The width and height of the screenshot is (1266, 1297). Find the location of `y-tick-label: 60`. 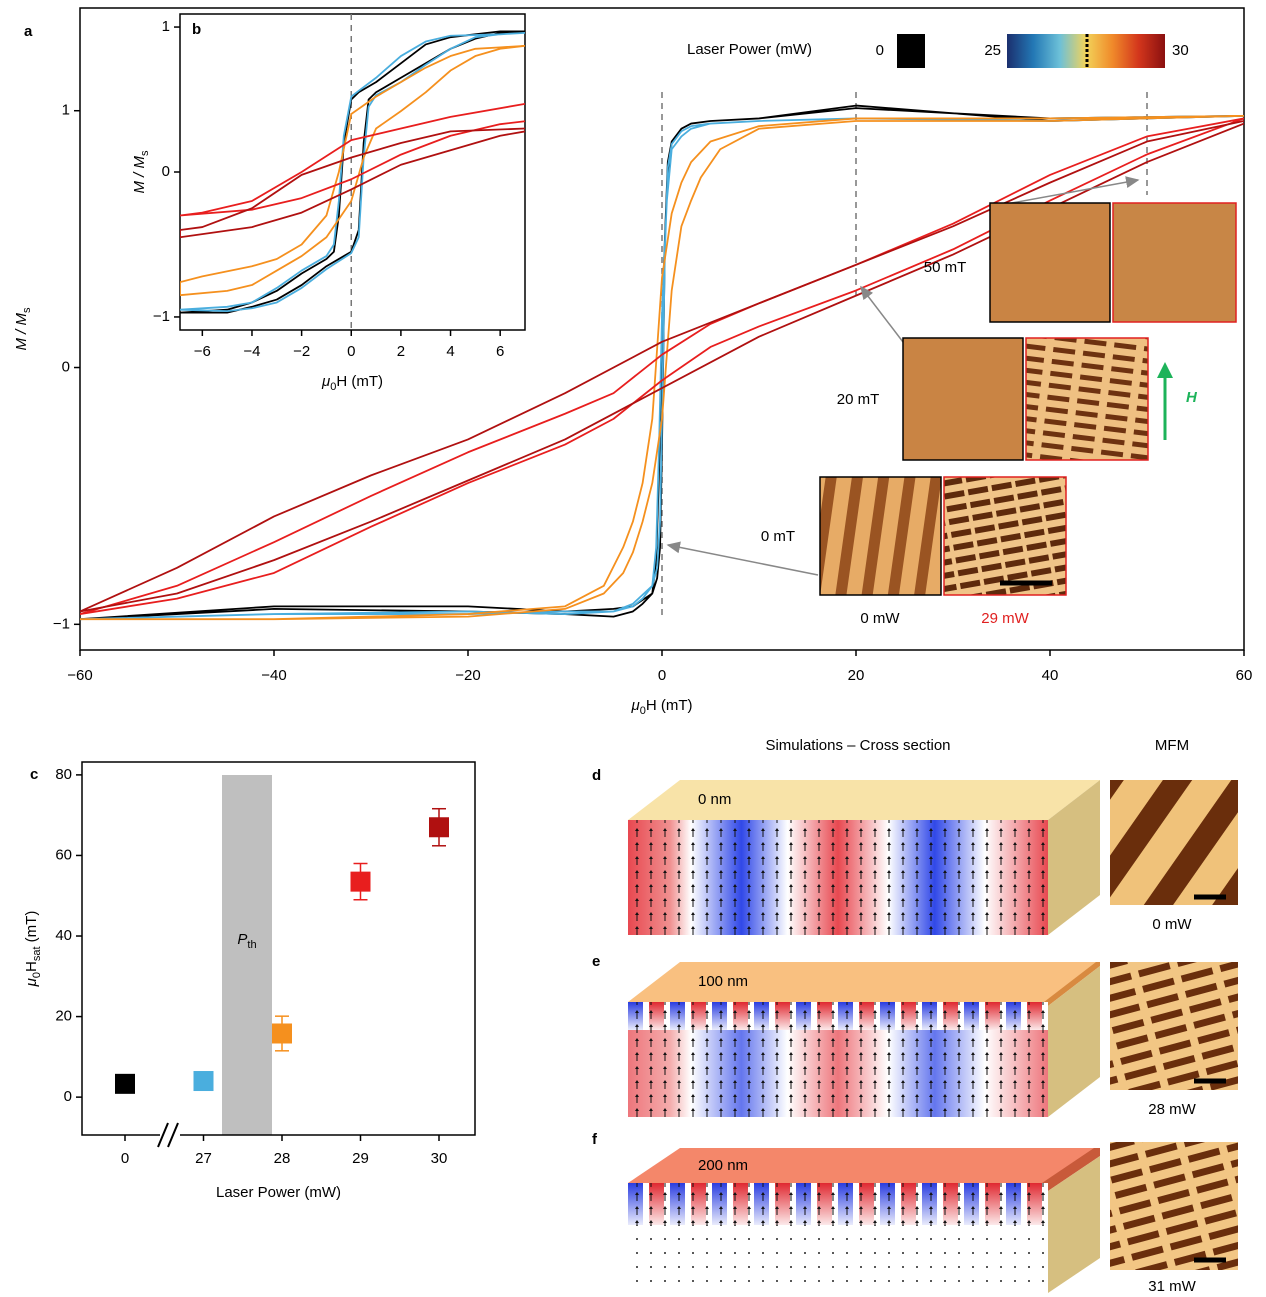

y-tick-label: 60 is located at coordinates (63, 854).